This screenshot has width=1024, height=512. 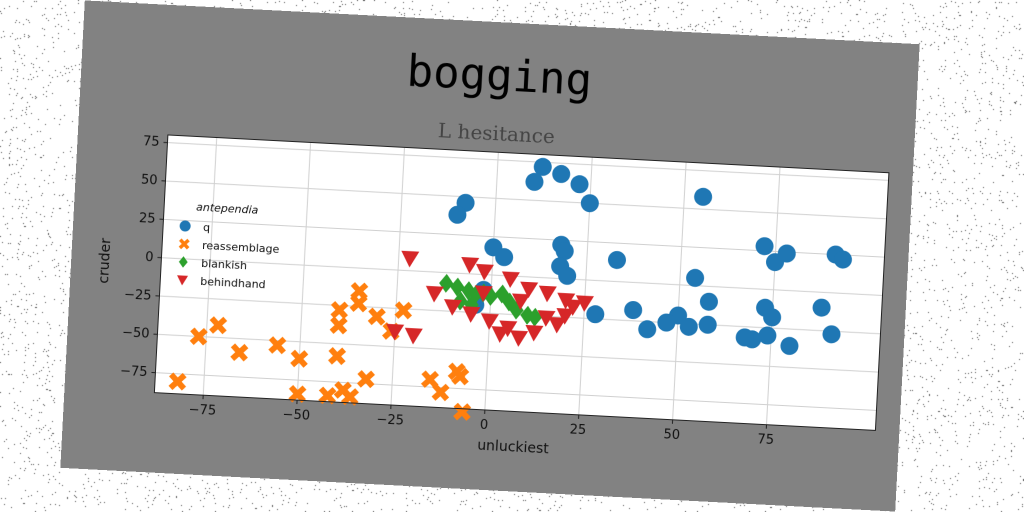 What do you see at coordinates (224, 264) in the screenshot?
I see `legend-label: blankish` at bounding box center [224, 264].